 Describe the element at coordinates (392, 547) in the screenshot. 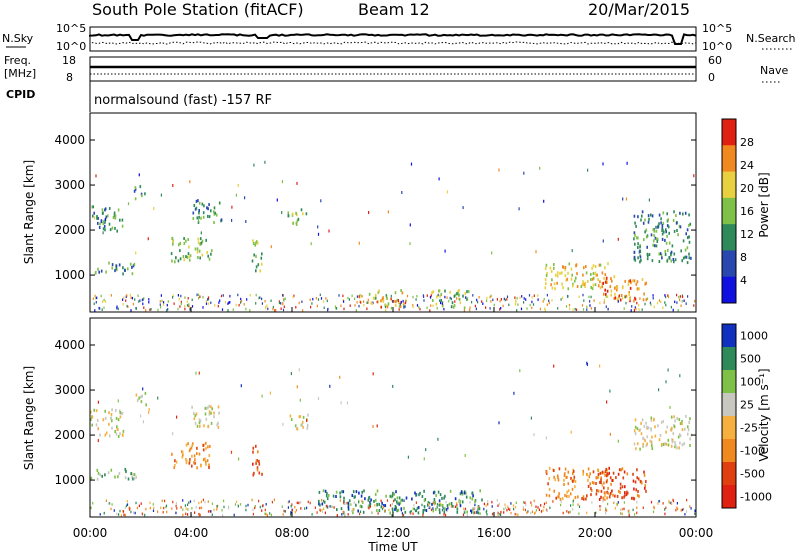

I see `time-axis-label: Time UT` at that location.